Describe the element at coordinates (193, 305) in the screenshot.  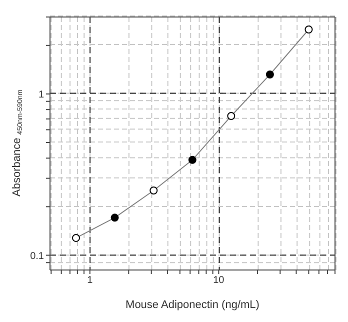
I see `x-axis-title: Mouse Adiponectin (ng/mL)` at that location.